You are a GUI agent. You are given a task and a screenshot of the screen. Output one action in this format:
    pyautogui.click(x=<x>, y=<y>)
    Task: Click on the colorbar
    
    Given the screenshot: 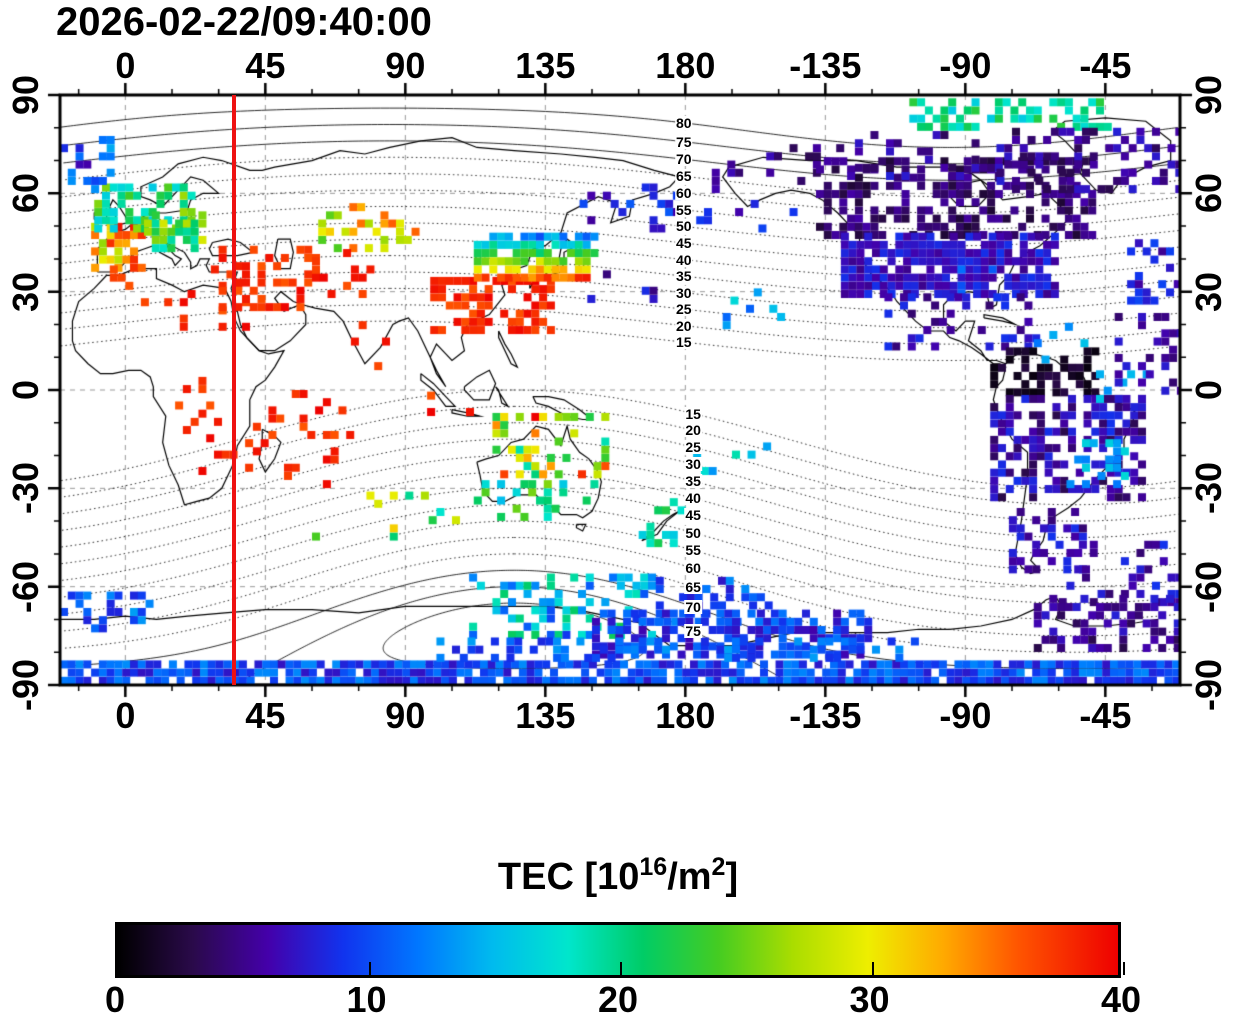 What is the action you would take?
    pyautogui.click(x=620, y=950)
    